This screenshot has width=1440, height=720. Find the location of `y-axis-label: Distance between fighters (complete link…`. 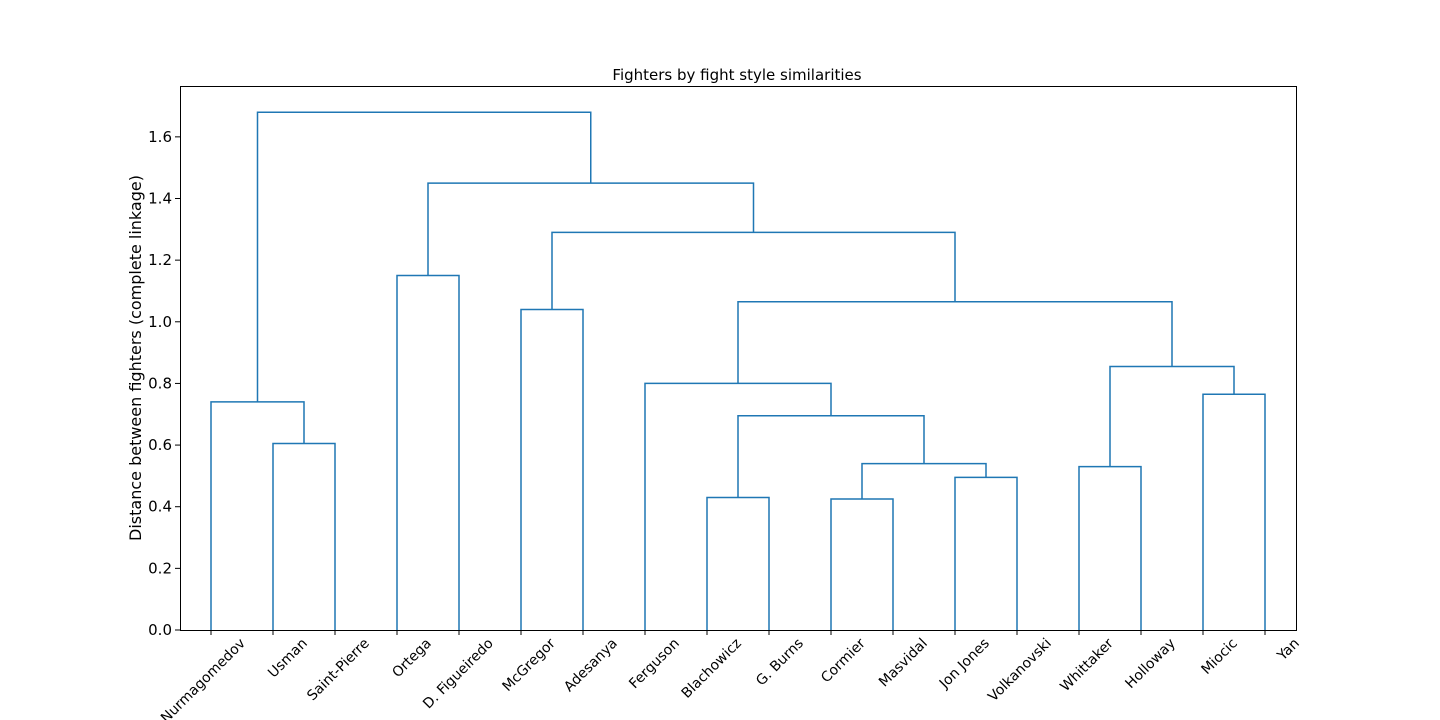

y-axis-label: Distance between fighters (complete link… is located at coordinates (135, 358).